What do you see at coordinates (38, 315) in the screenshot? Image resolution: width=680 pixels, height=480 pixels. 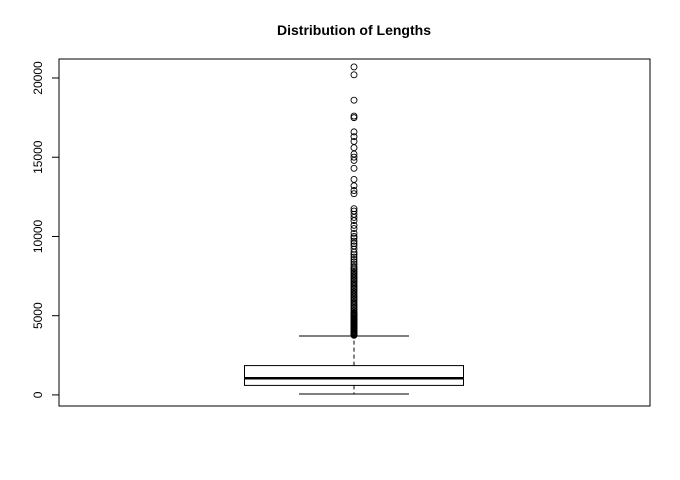 I see `y-tick-label: 5000` at bounding box center [38, 315].